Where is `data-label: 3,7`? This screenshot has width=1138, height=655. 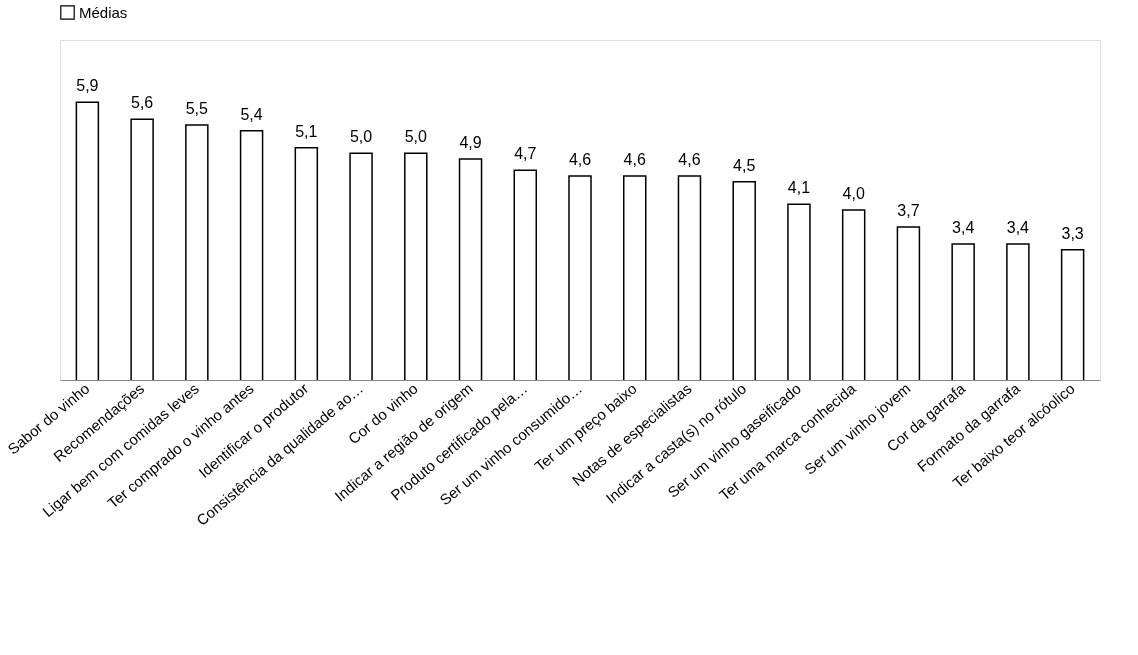
data-label: 3,7 is located at coordinates (908, 210).